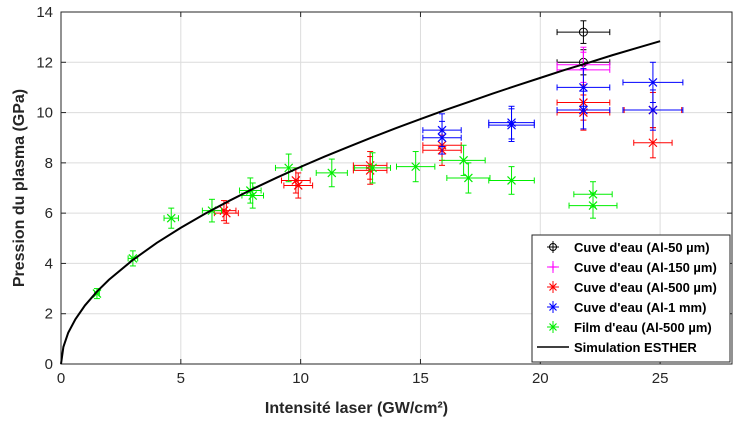 The width and height of the screenshot is (745, 421). I want to click on x-tick-label: 5, so click(181, 378).